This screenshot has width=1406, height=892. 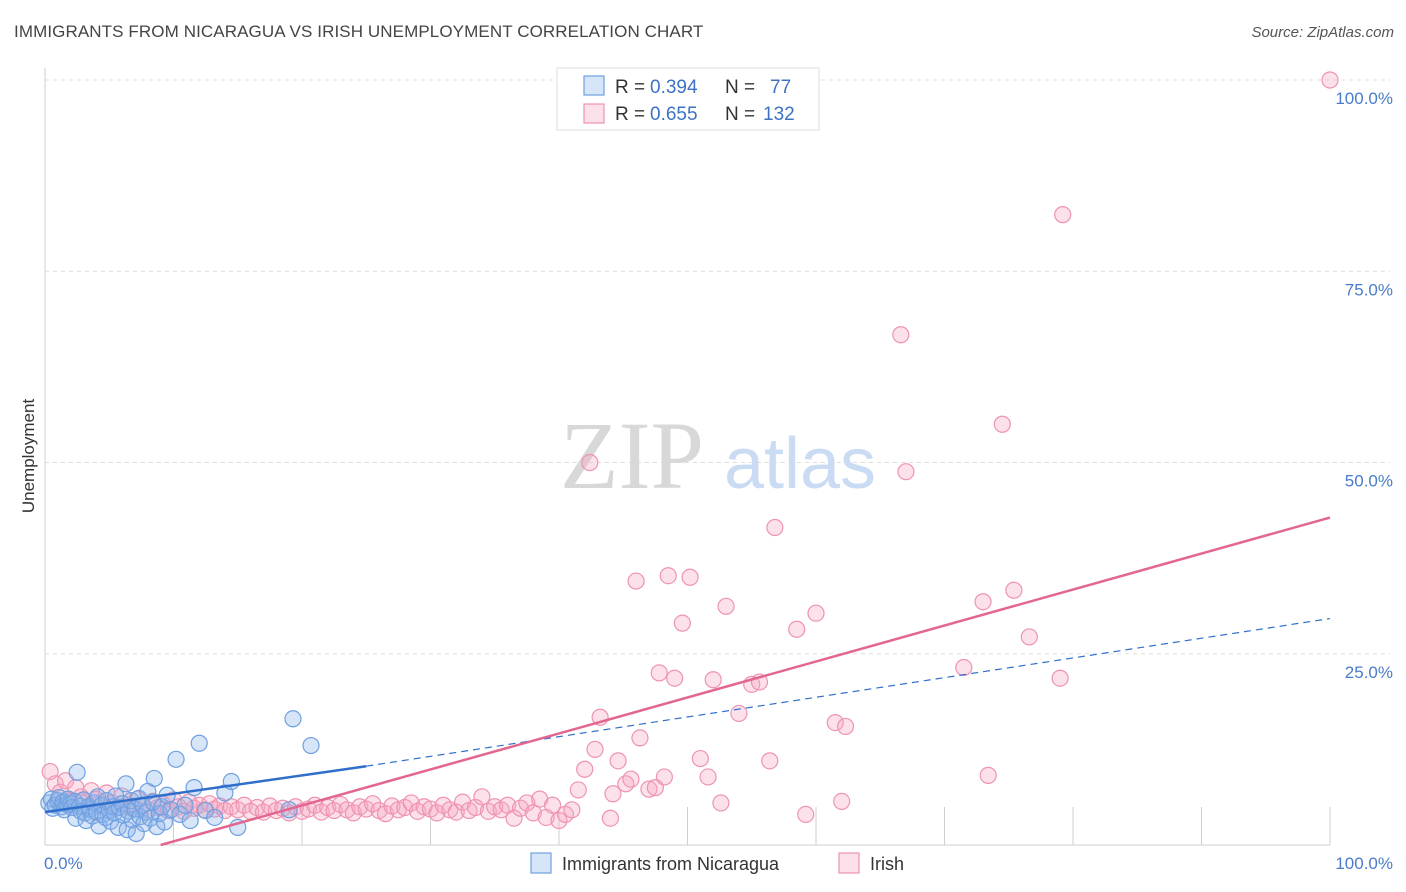 What do you see at coordinates (674, 87) in the screenshot?
I see `legend-r-value: 0.394` at bounding box center [674, 87].